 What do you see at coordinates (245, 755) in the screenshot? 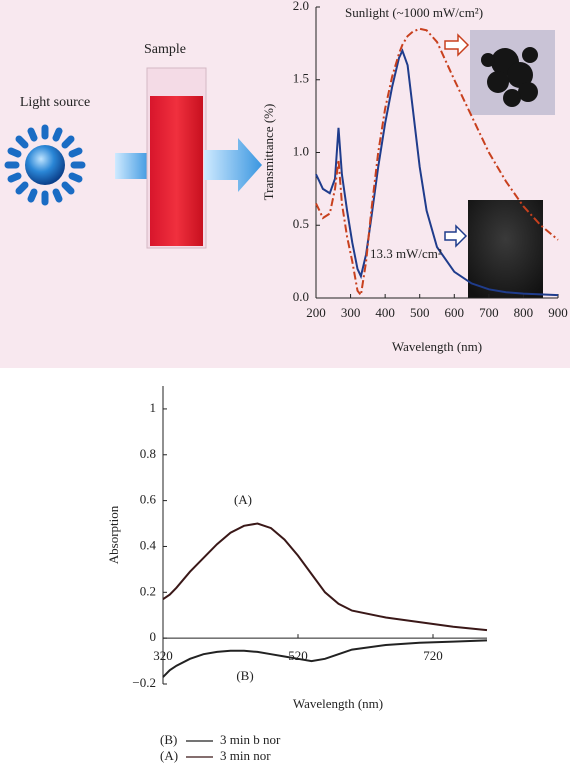
I see `legend-label: 3 min nor` at bounding box center [245, 755].